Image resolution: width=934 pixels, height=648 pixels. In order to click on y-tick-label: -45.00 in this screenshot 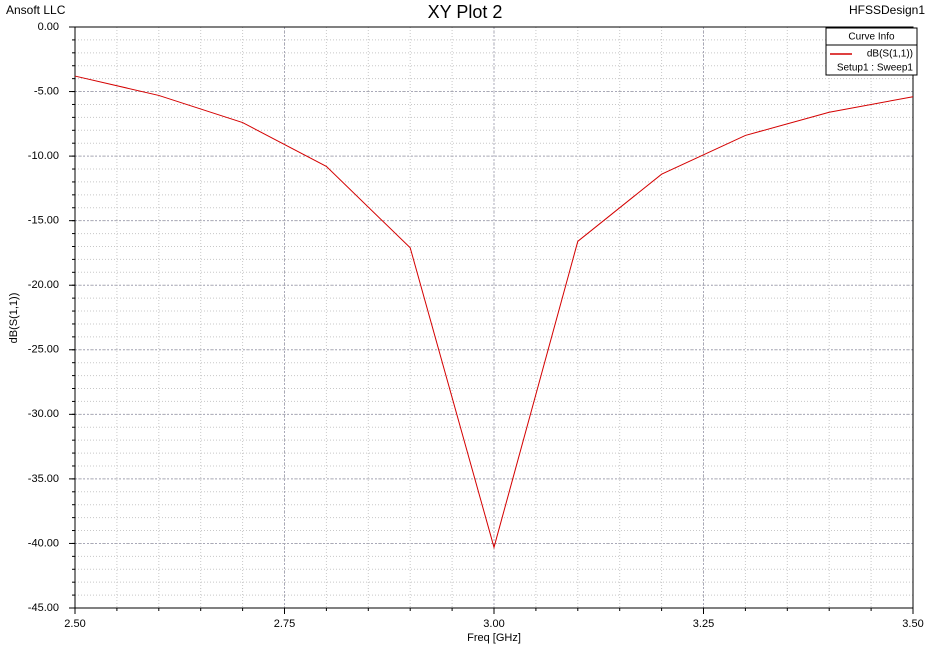, I will do `click(43, 608)`.